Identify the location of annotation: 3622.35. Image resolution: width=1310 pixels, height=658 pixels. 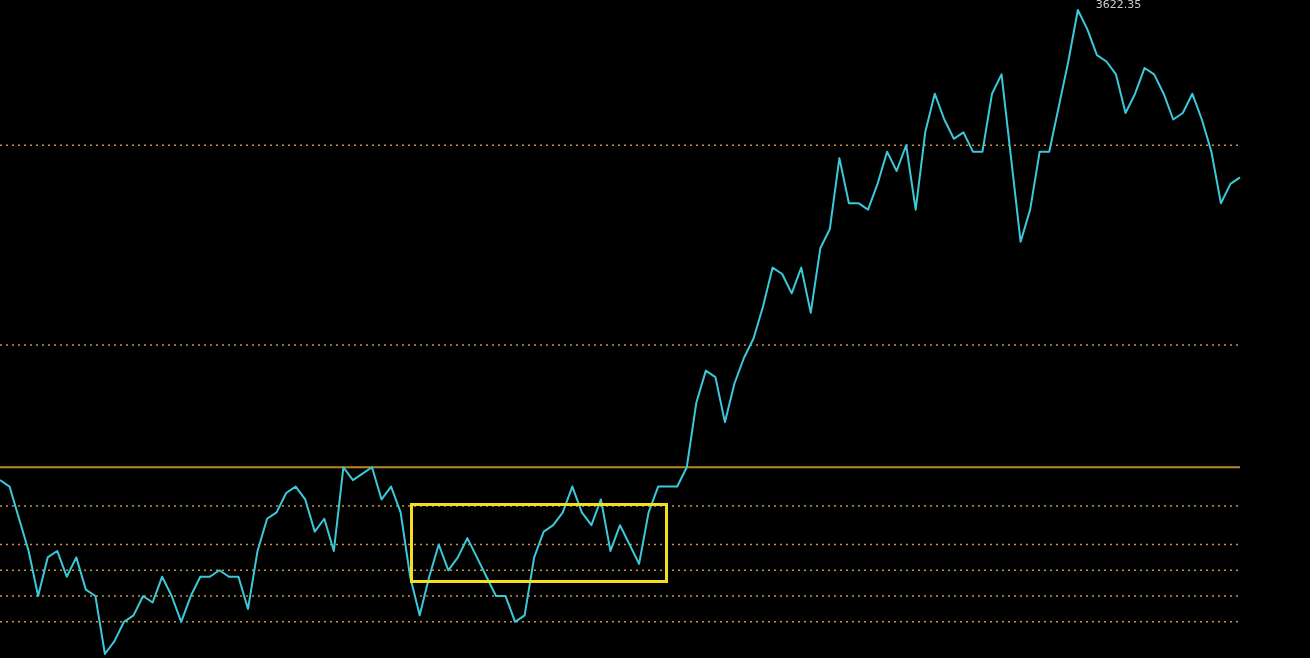
(1118, 6).